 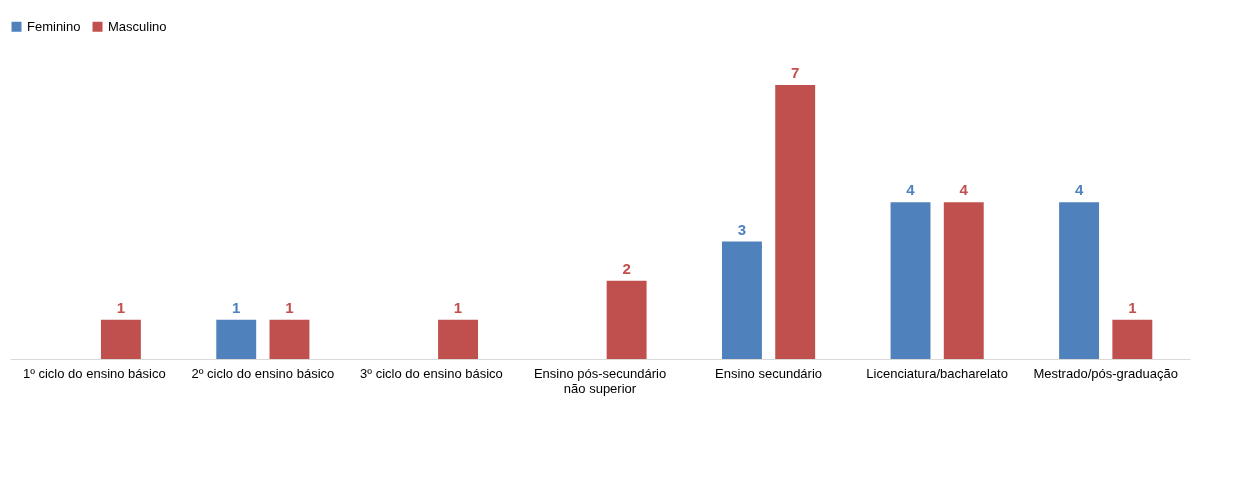 I want to click on x-tick-label: 2º ciclo do ensino básico, so click(x=263, y=373).